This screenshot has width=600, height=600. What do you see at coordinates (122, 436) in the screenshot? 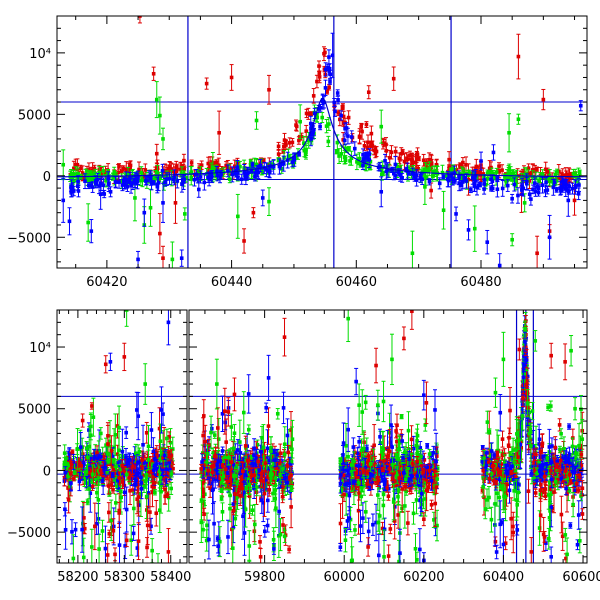
I see `bottom-panel-plot-area-left` at bounding box center [122, 436].